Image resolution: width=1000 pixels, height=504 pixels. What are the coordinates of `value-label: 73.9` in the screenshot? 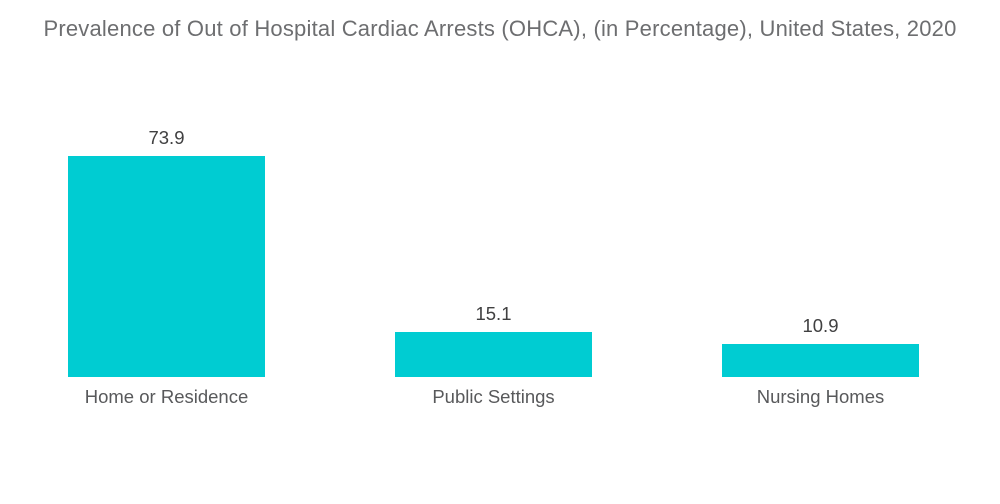 It's located at (166, 137).